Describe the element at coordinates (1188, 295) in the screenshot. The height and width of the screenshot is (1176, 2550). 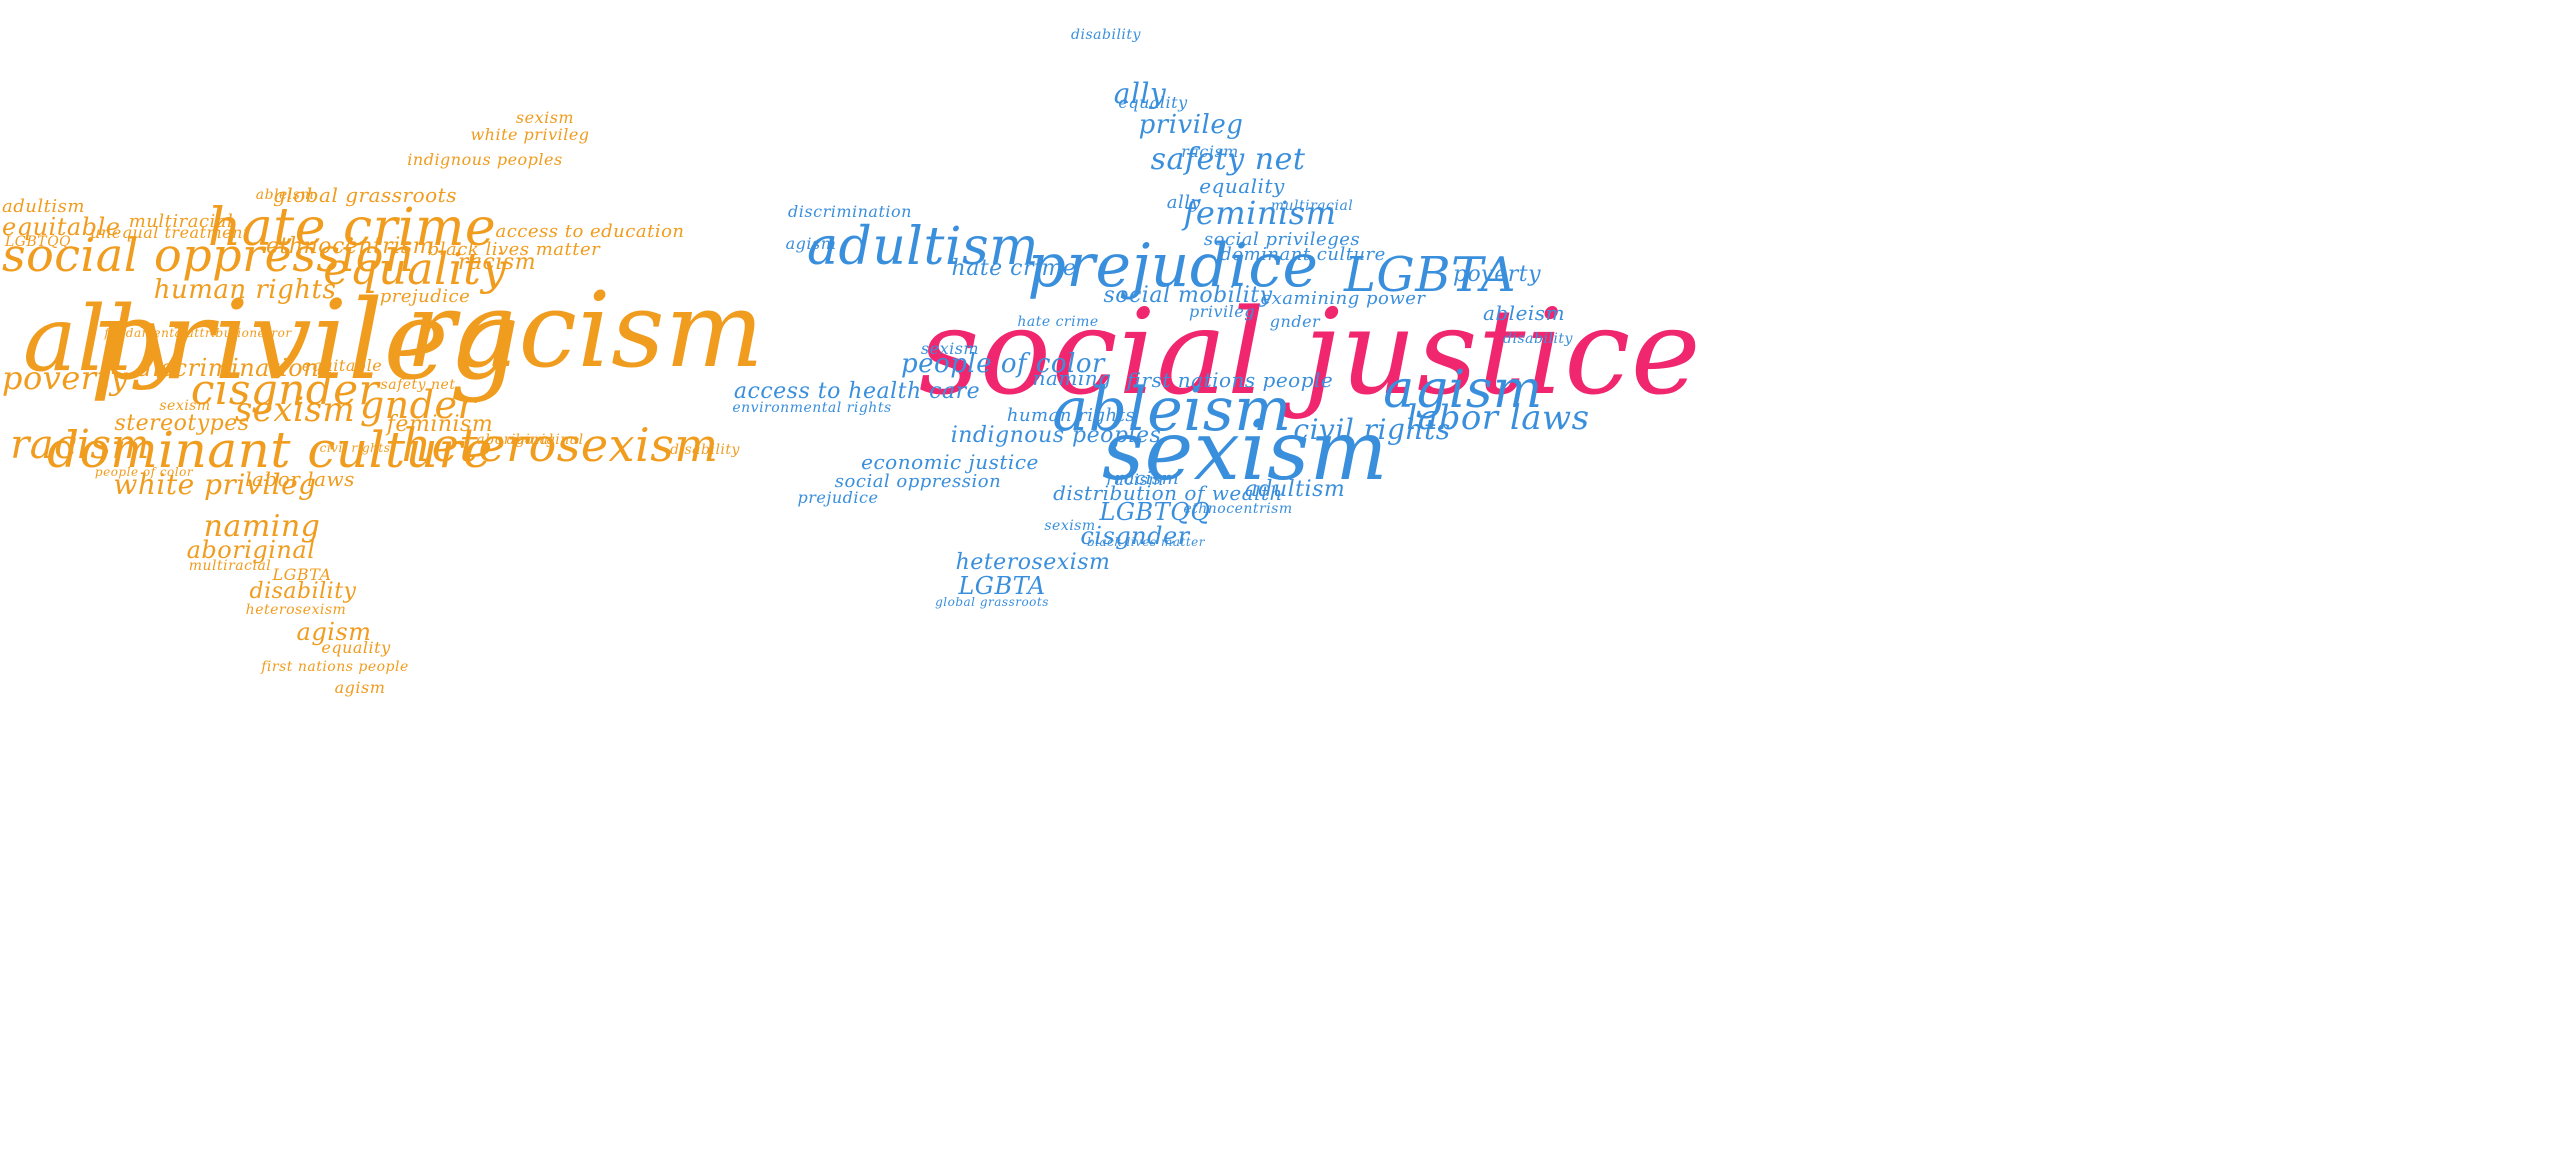
I see `cloud-word: social mobility` at that location.